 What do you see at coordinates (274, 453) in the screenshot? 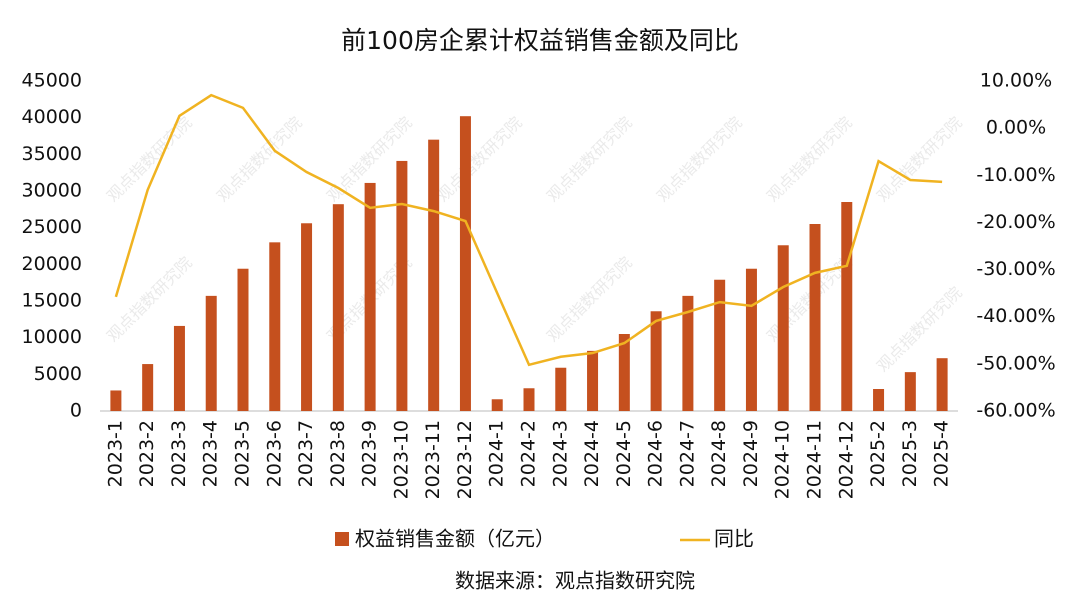
I see `x-tick-label: 2023-6` at bounding box center [274, 453].